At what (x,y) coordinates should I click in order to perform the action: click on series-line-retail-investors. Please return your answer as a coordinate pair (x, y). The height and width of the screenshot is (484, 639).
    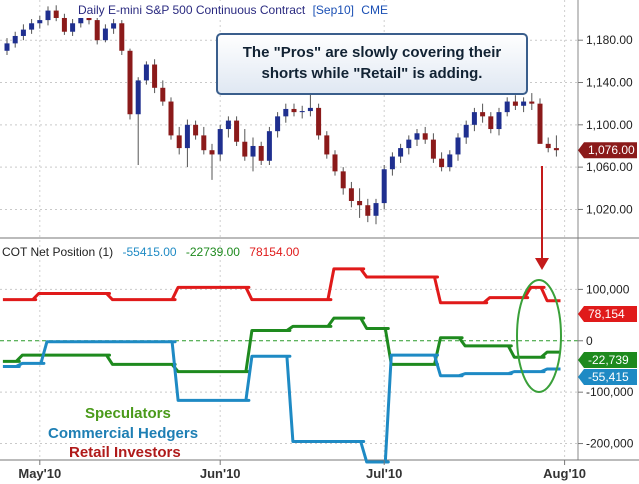
    Looking at the image, I should click on (281, 286).